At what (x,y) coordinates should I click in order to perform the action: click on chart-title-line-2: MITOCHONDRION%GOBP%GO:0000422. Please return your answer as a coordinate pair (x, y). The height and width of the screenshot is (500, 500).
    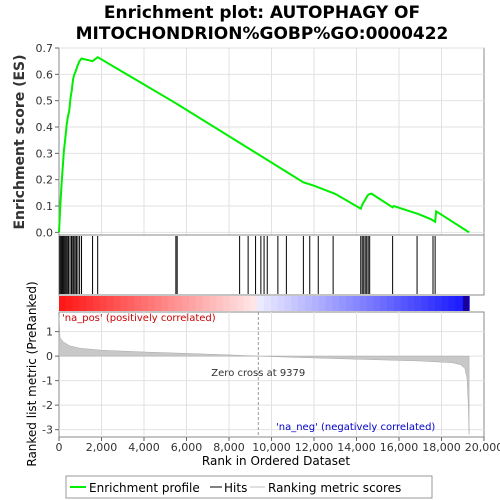
    Looking at the image, I should click on (262, 34).